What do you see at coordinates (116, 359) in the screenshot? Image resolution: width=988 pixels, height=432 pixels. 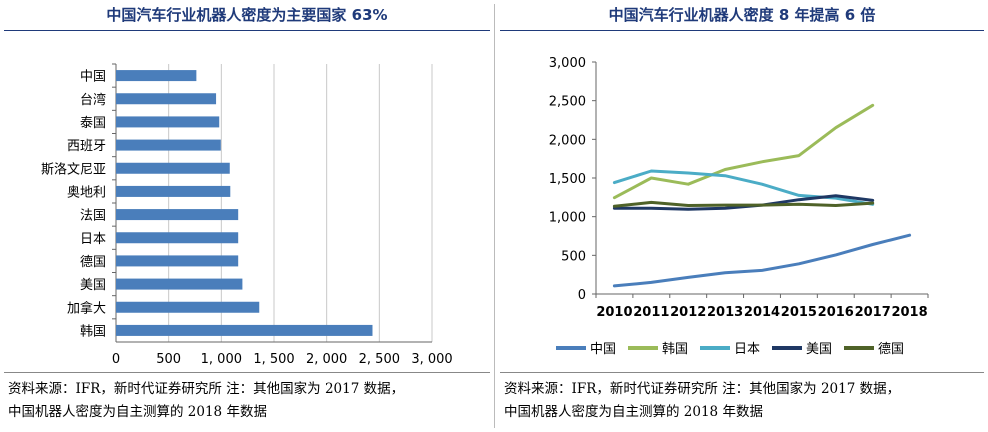 I see `bar-x-tick-label: 0` at bounding box center [116, 359].